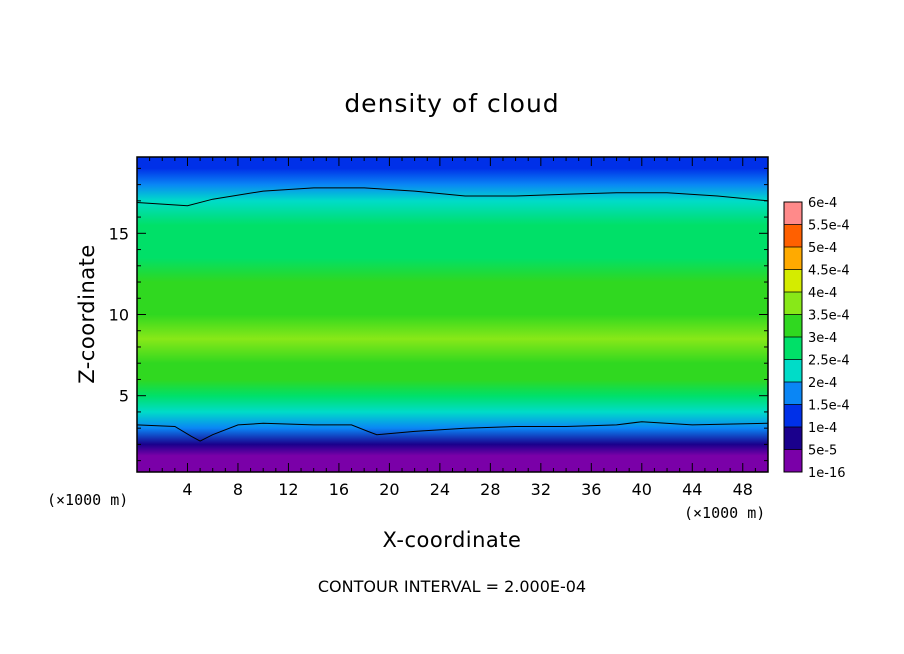 The height and width of the screenshot is (654, 904). What do you see at coordinates (822, 338) in the screenshot?
I see `colorbar-label: 3e-4` at bounding box center [822, 338].